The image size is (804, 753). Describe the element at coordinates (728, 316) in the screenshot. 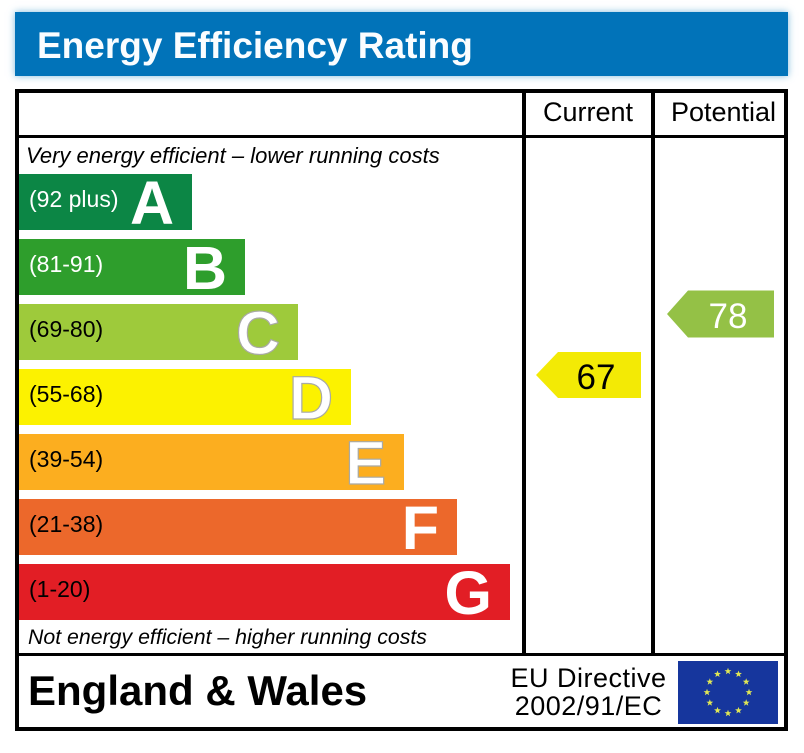

I see `svg-text: 78` at that location.